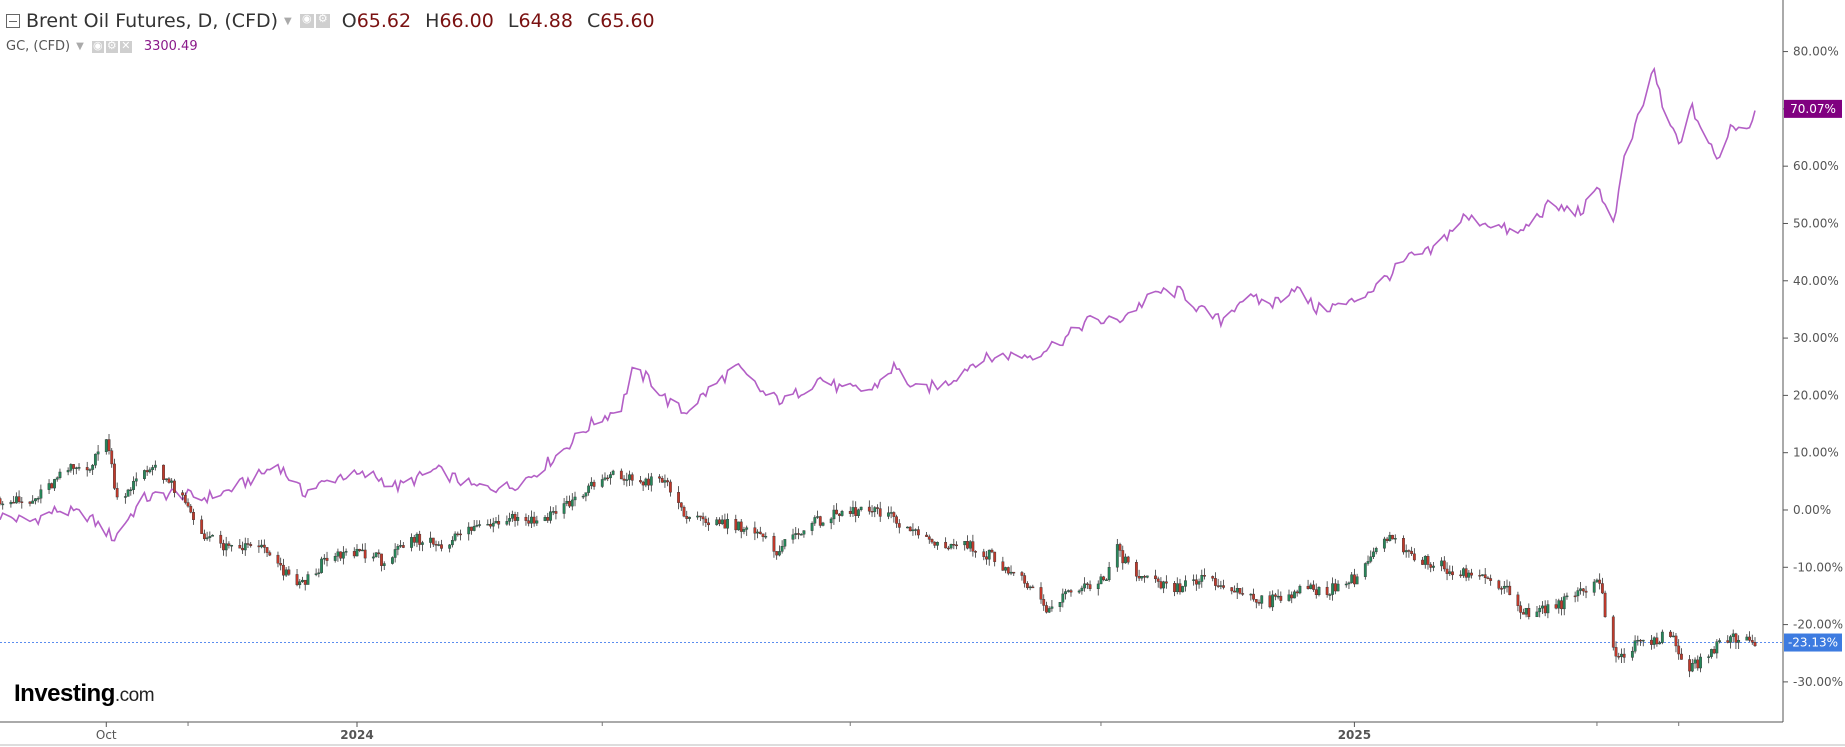  What do you see at coordinates (125, 45) in the screenshot?
I see `close-icon: ✕` at bounding box center [125, 45].